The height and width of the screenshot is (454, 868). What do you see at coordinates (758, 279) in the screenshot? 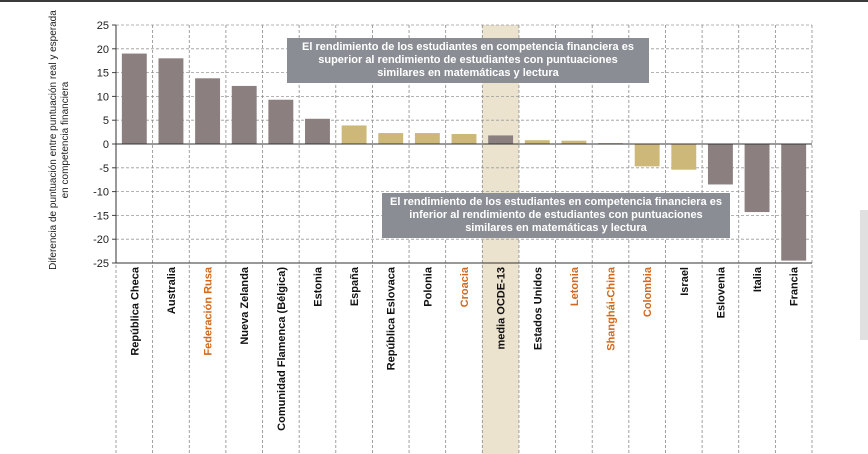
I see `category-label: Italia` at bounding box center [758, 279].